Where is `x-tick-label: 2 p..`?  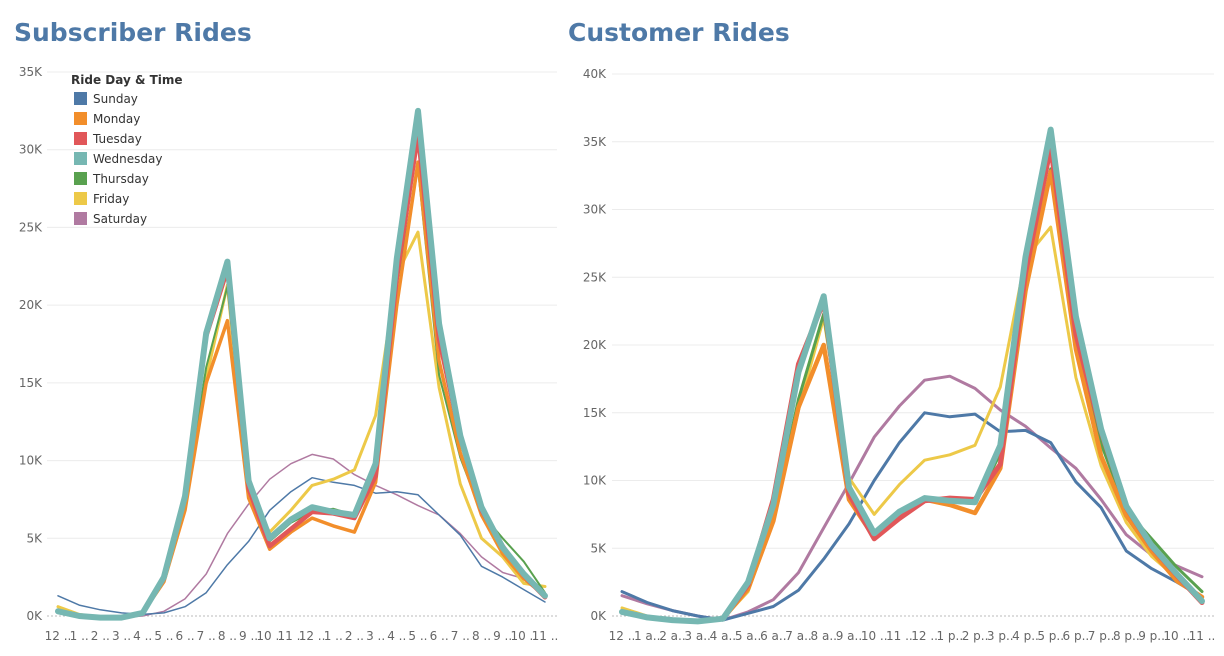 x-tick-label: 2 p.. is located at coordinates (975, 636).